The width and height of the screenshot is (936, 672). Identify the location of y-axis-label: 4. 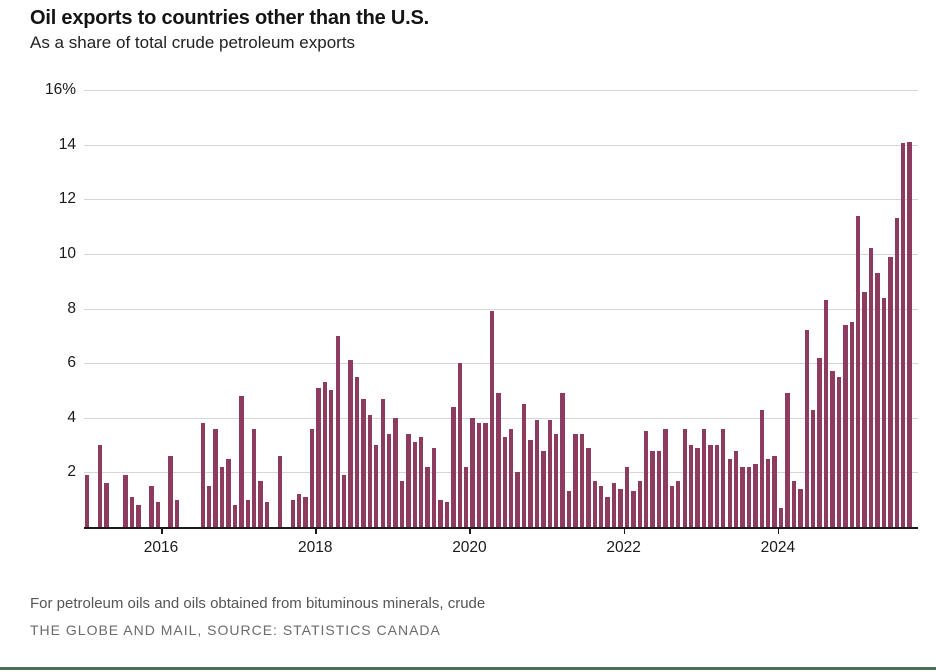
(71, 417).